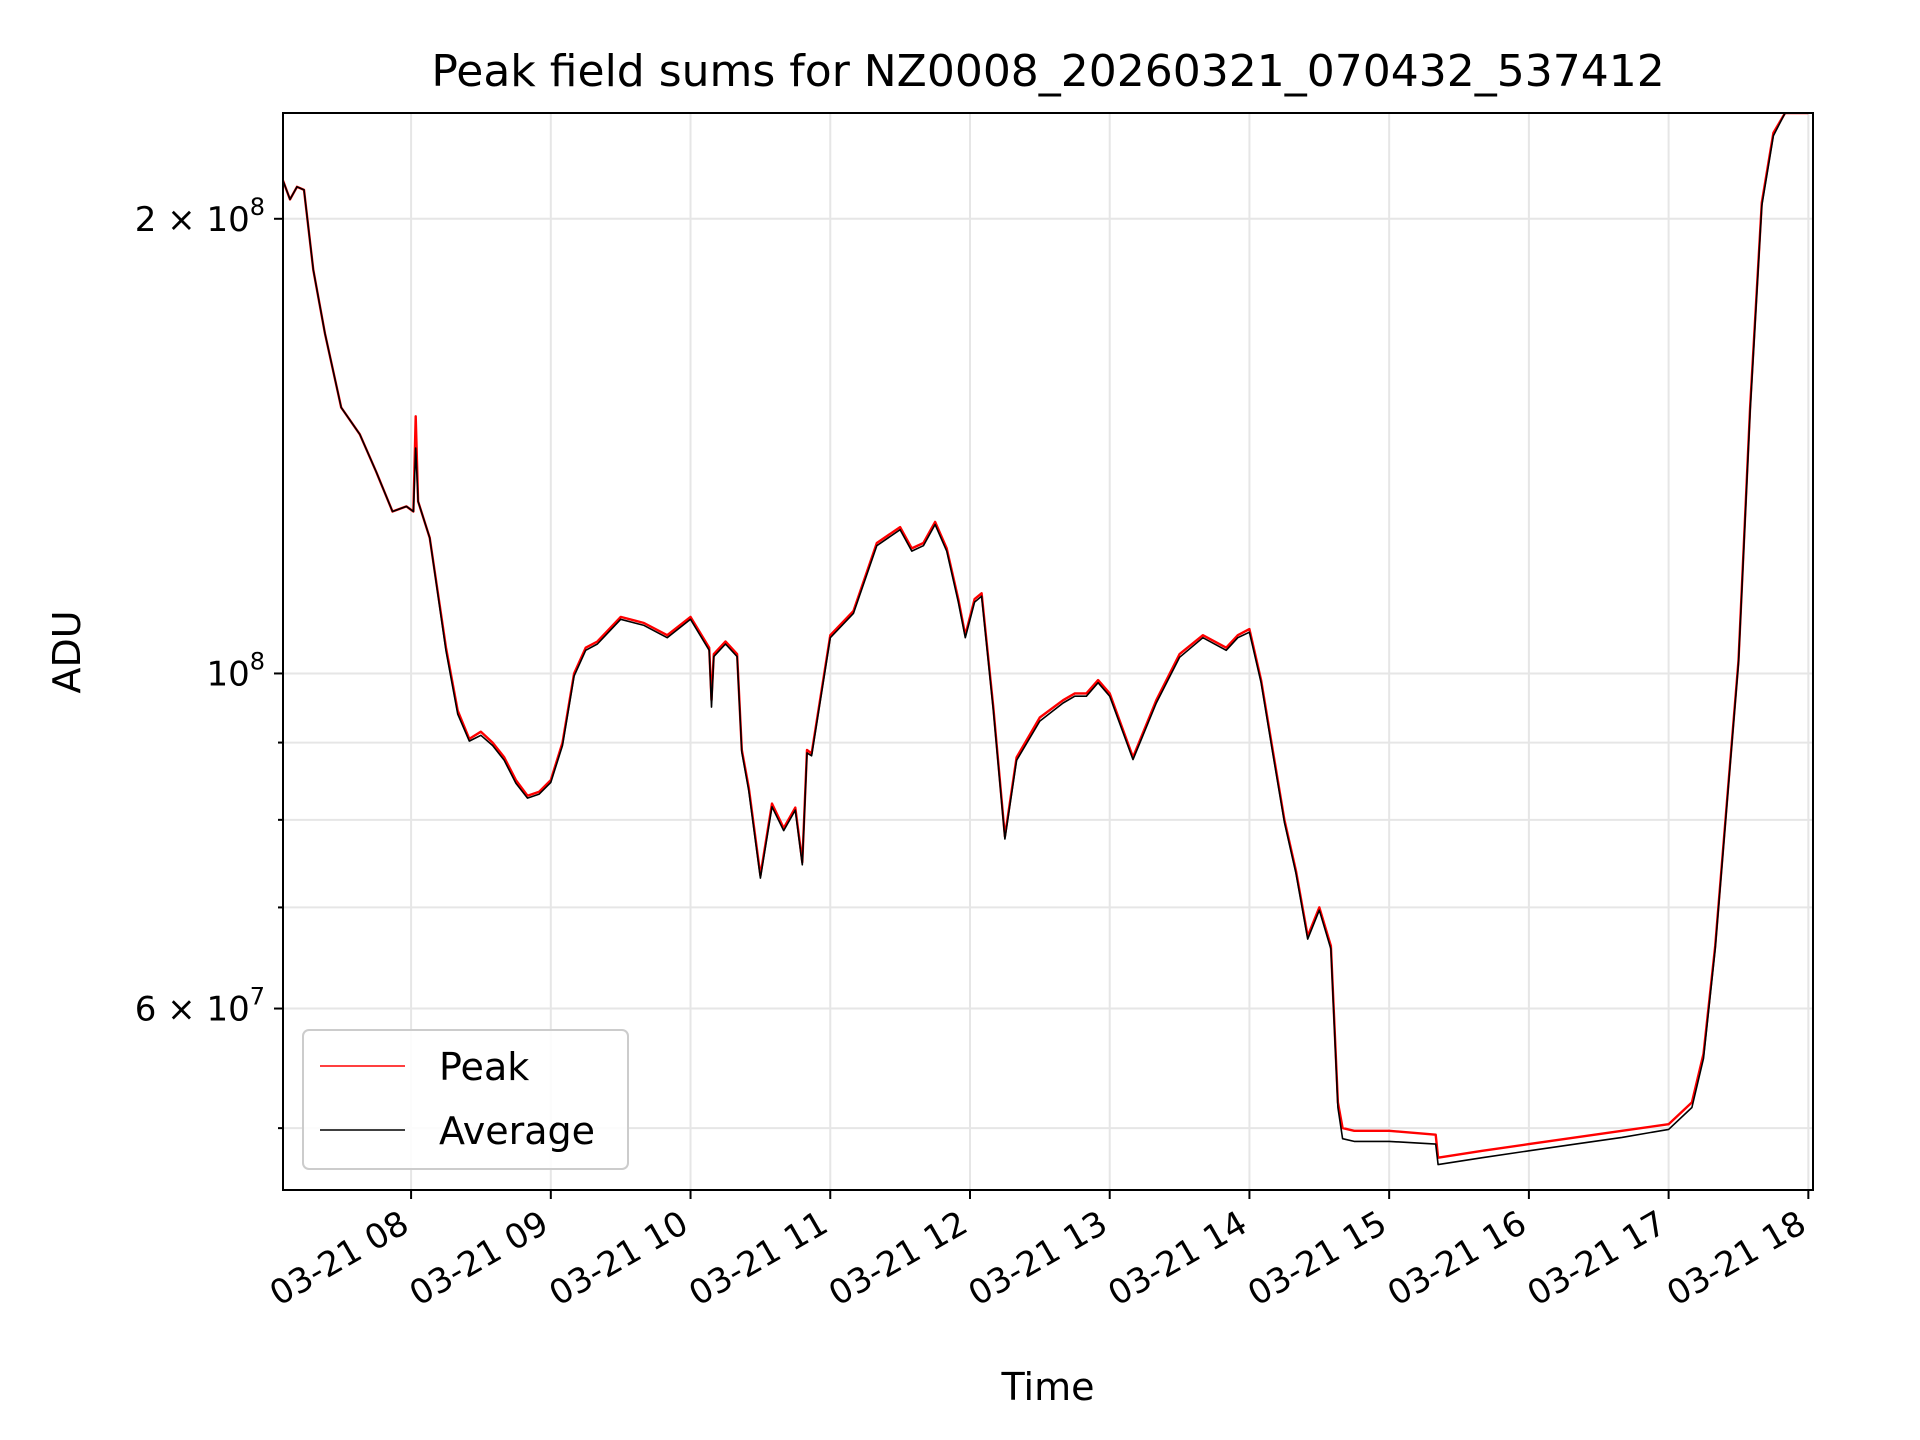  Describe the element at coordinates (200, 216) in the screenshot. I see `y-tick-label: 2 × 108` at that location.